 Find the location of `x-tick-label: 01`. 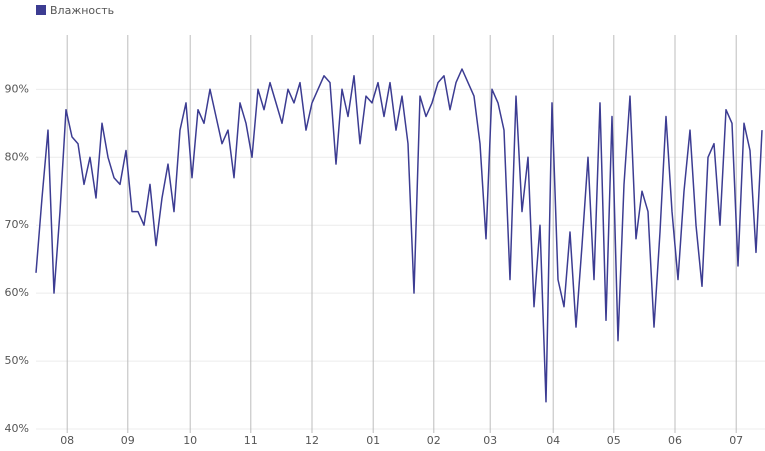

x-tick-label: 01 is located at coordinates (373, 440).